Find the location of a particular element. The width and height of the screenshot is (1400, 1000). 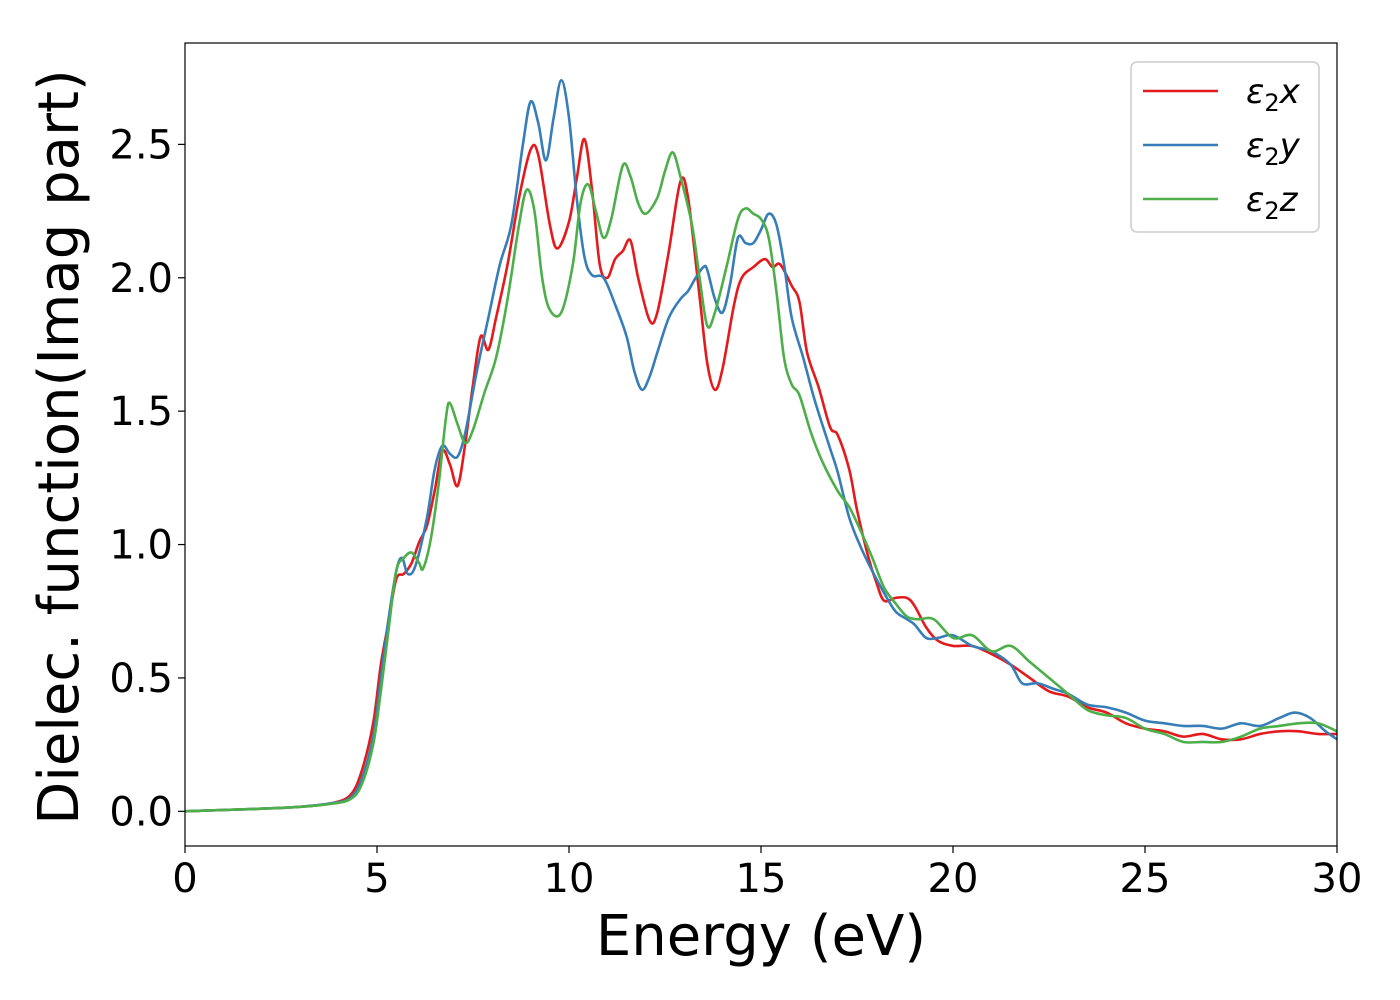

legend-label-var: y is located at coordinates (1290, 146).